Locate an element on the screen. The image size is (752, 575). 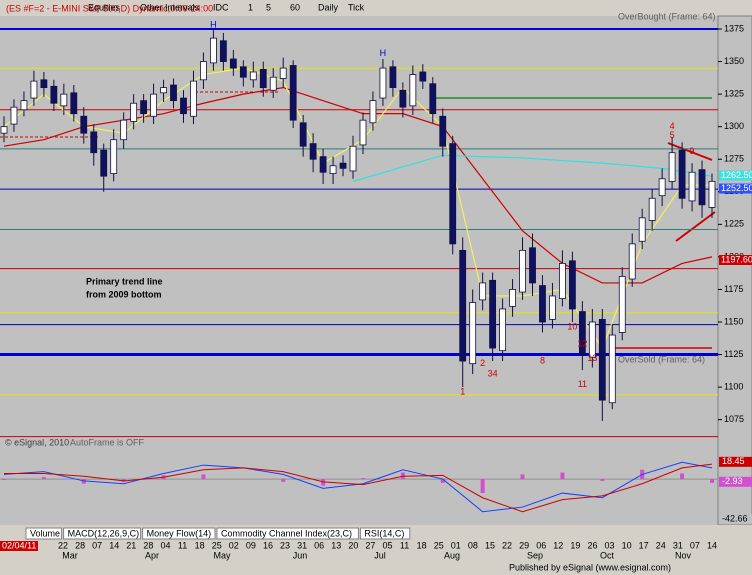
toolbar-button: 5 is located at coordinates (268, 7).